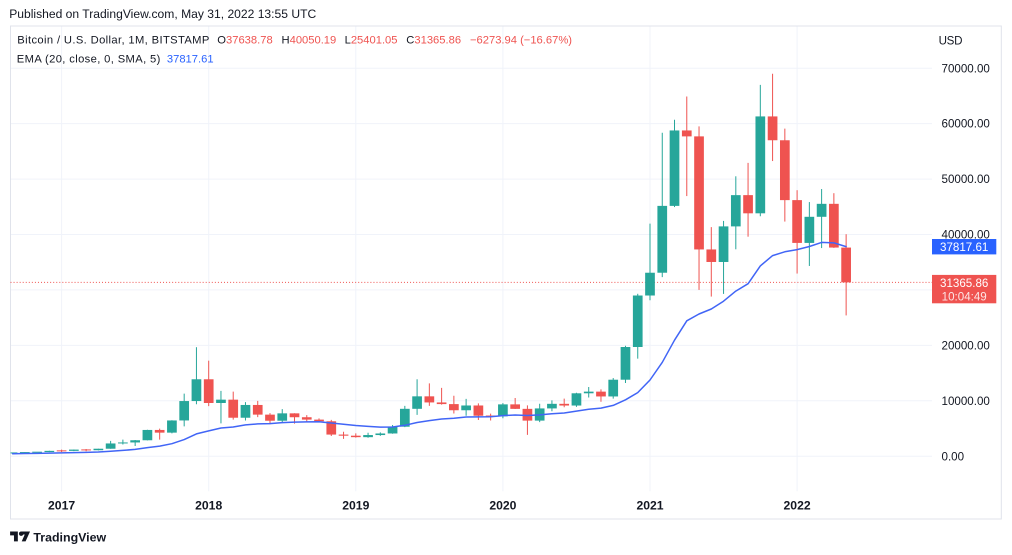 The width and height of the screenshot is (1012, 555). I want to click on svg-text: L25401.05, so click(371, 41).